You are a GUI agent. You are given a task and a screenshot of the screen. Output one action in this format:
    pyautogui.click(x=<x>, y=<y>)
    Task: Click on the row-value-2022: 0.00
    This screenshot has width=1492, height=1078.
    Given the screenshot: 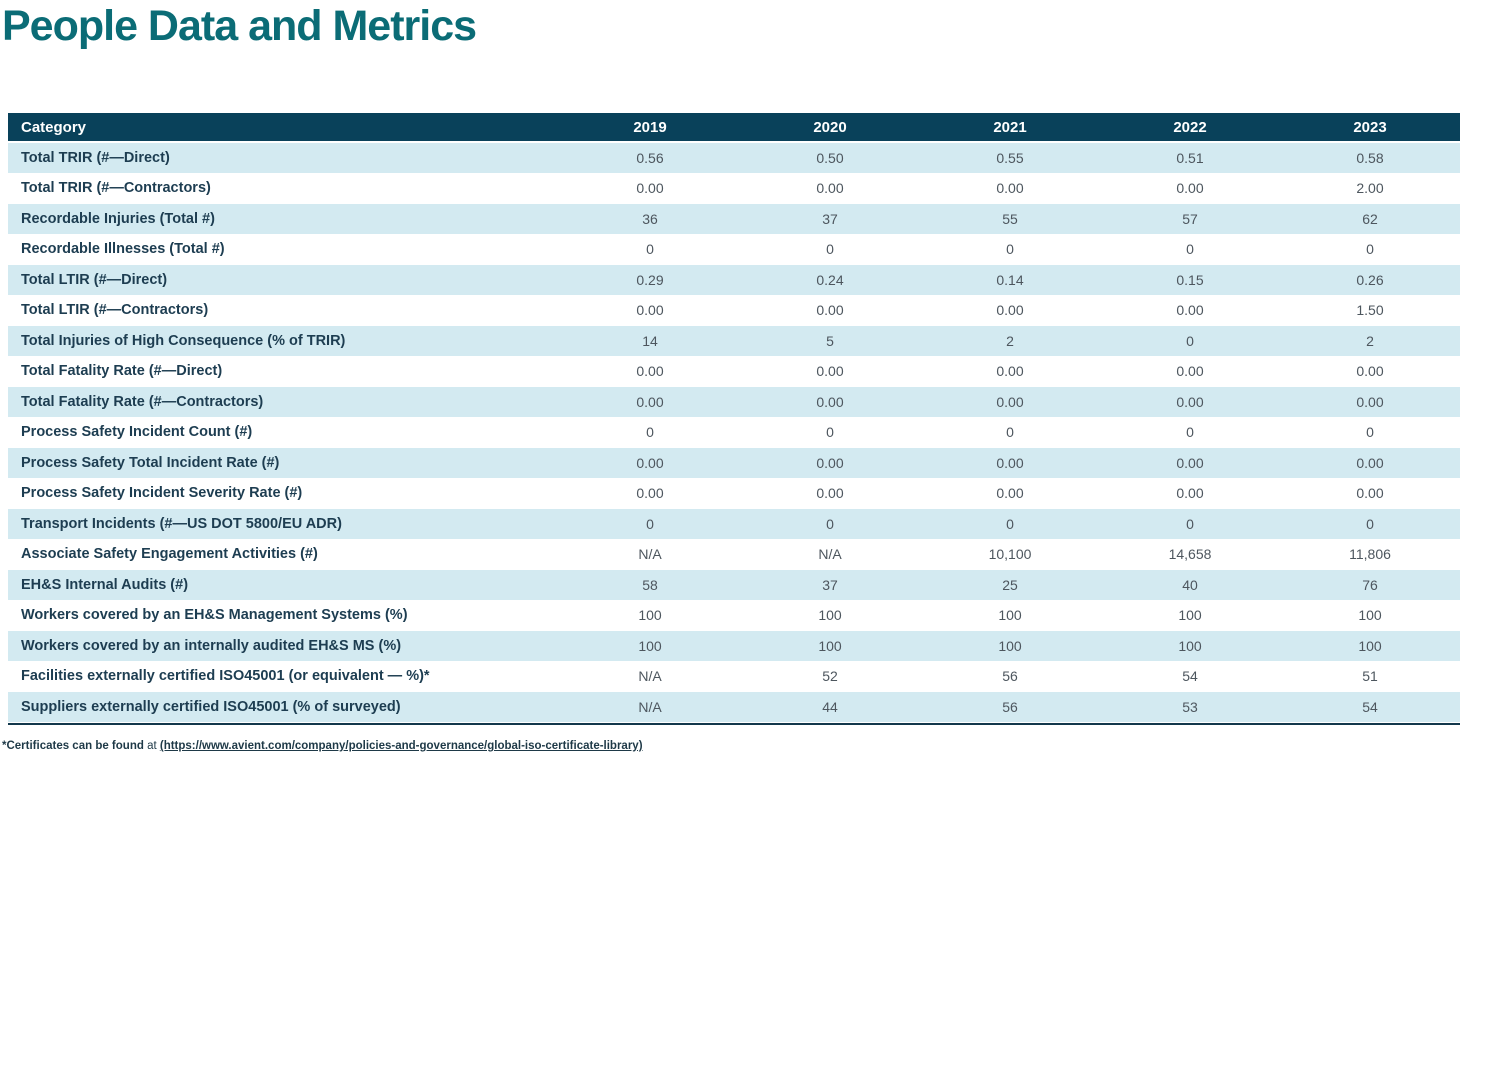 What is the action you would take?
    pyautogui.click(x=1190, y=493)
    